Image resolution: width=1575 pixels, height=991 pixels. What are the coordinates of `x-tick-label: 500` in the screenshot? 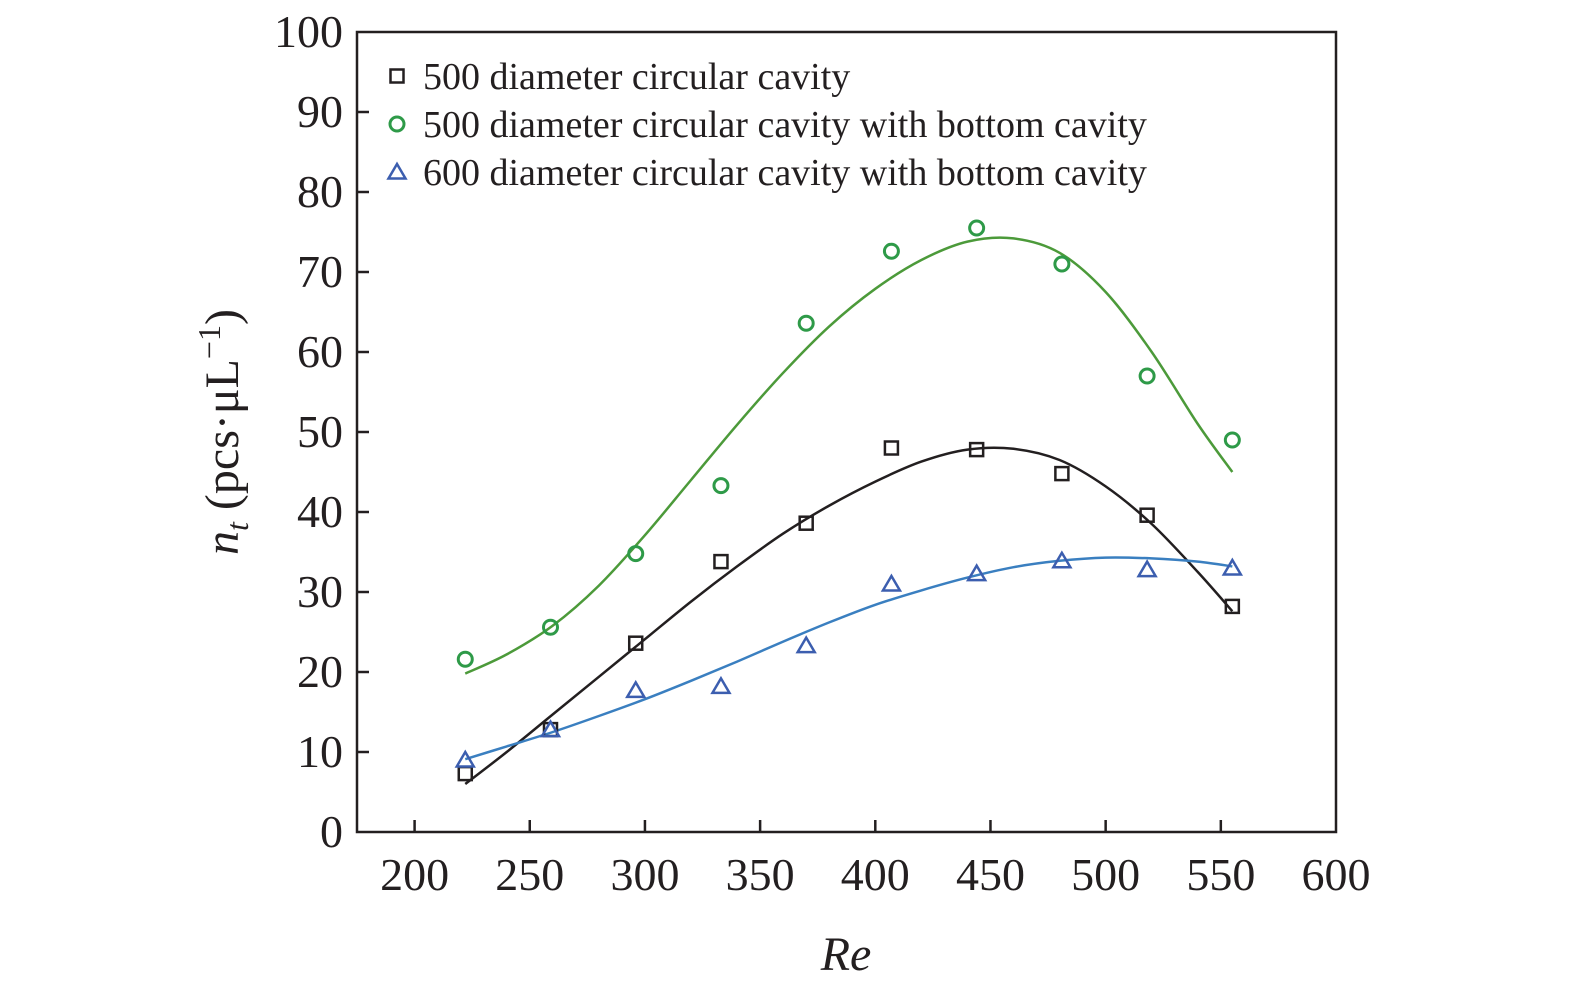 It's located at (1105, 874).